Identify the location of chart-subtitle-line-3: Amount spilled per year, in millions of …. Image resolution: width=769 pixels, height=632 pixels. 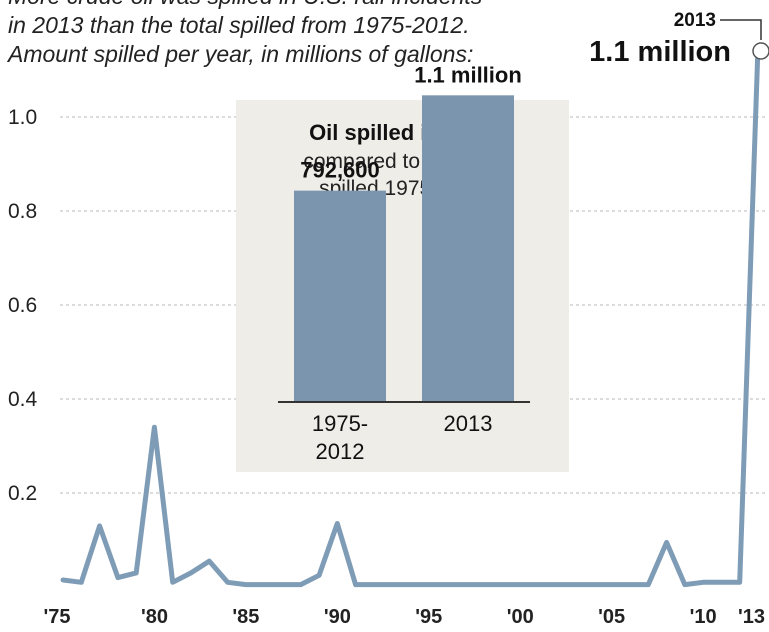
(239, 54).